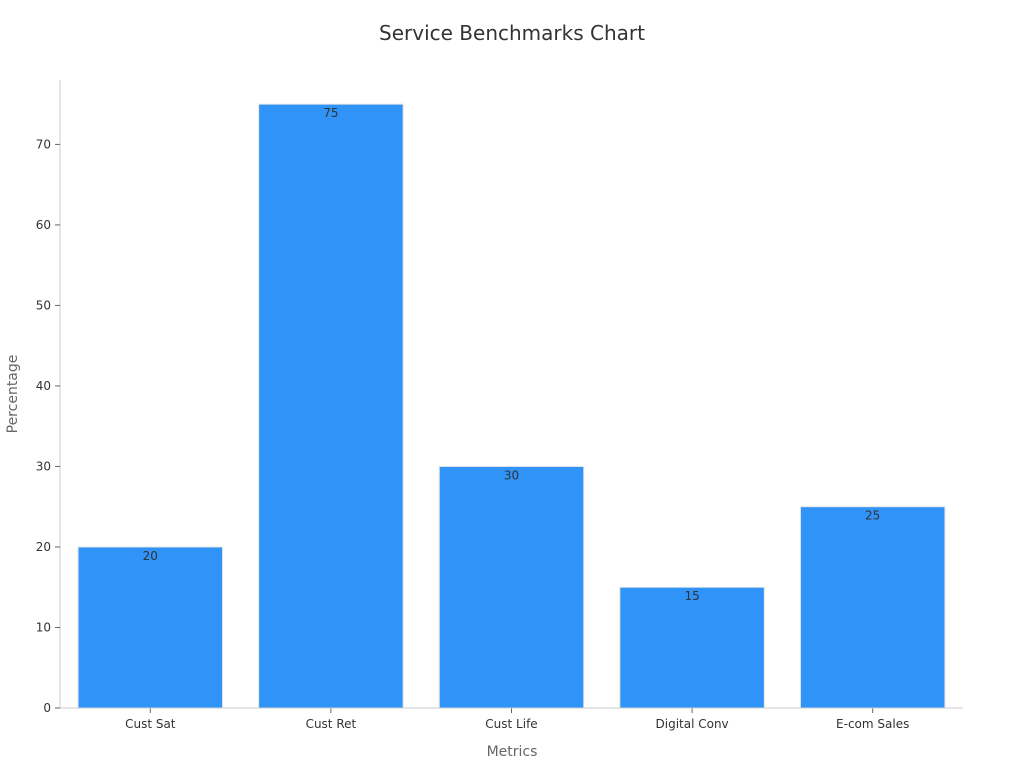 Image resolution: width=1024 pixels, height=768 pixels. Describe the element at coordinates (872, 724) in the screenshot. I see `x-tick-label: E-com Sales` at that location.